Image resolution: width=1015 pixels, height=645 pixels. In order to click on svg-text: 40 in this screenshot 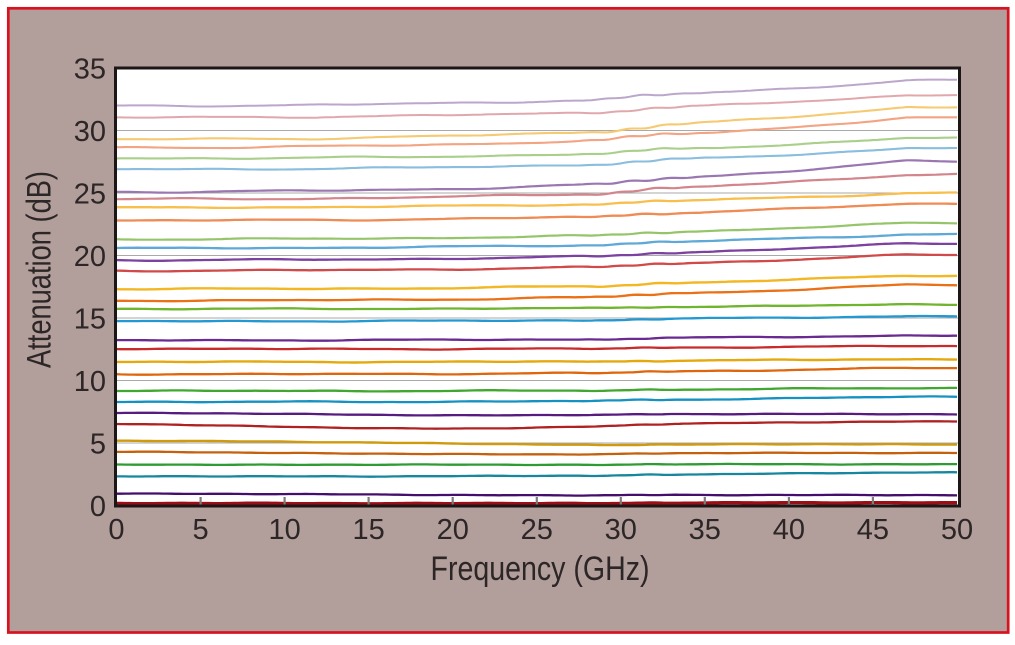, I will do `click(789, 530)`.